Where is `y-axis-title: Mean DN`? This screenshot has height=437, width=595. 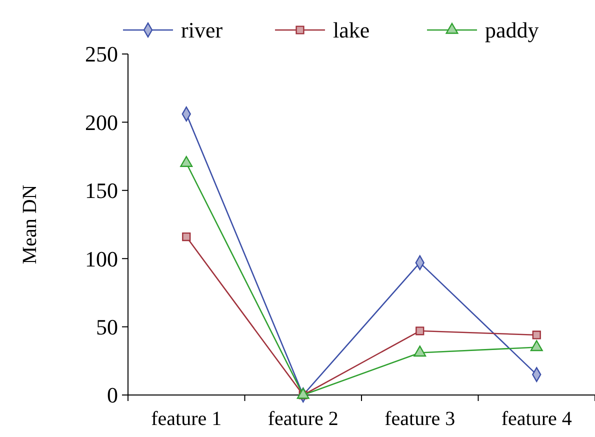 y-axis-title: Mean DN is located at coordinates (30, 224).